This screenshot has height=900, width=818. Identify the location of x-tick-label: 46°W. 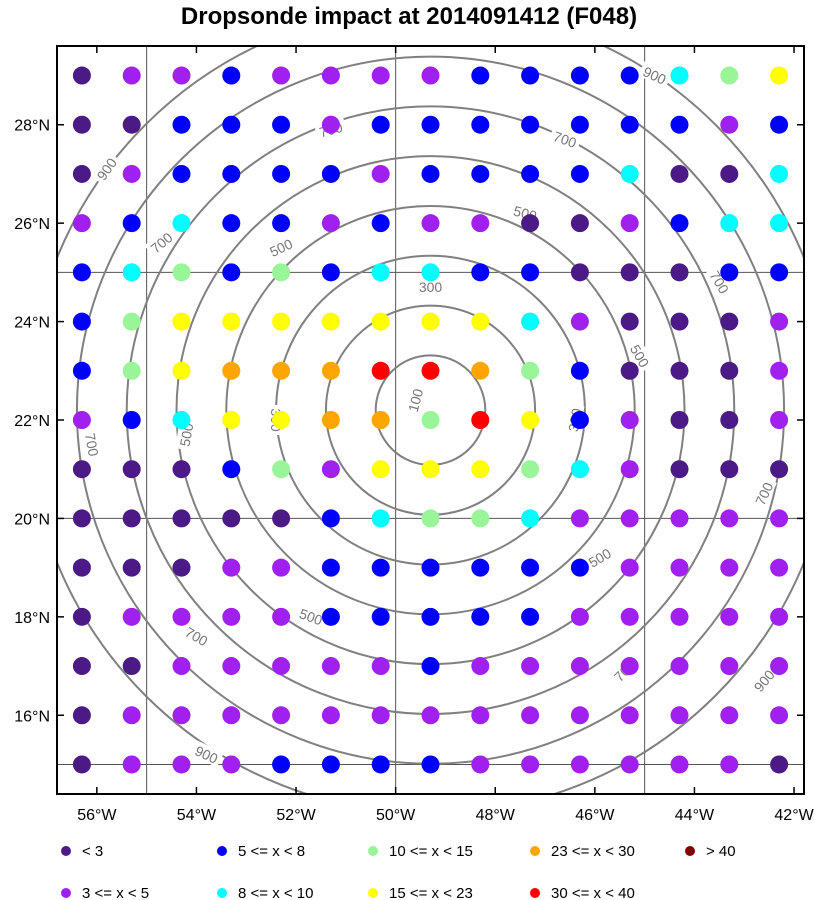
(595, 815).